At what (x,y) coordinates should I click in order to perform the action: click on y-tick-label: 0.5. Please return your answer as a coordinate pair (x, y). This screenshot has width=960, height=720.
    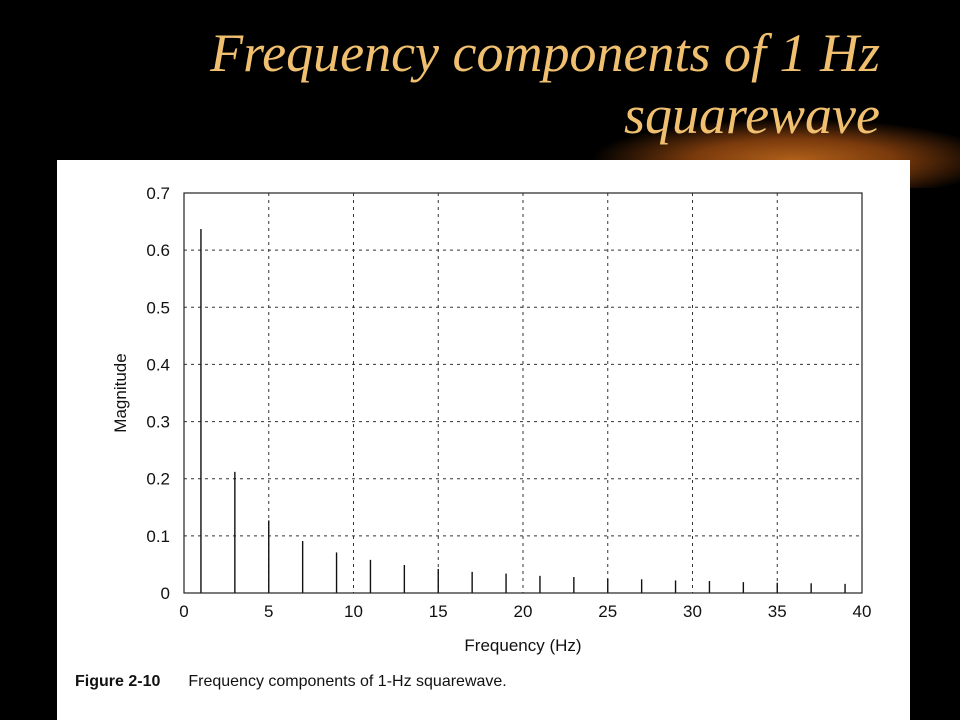
    Looking at the image, I should click on (158, 307).